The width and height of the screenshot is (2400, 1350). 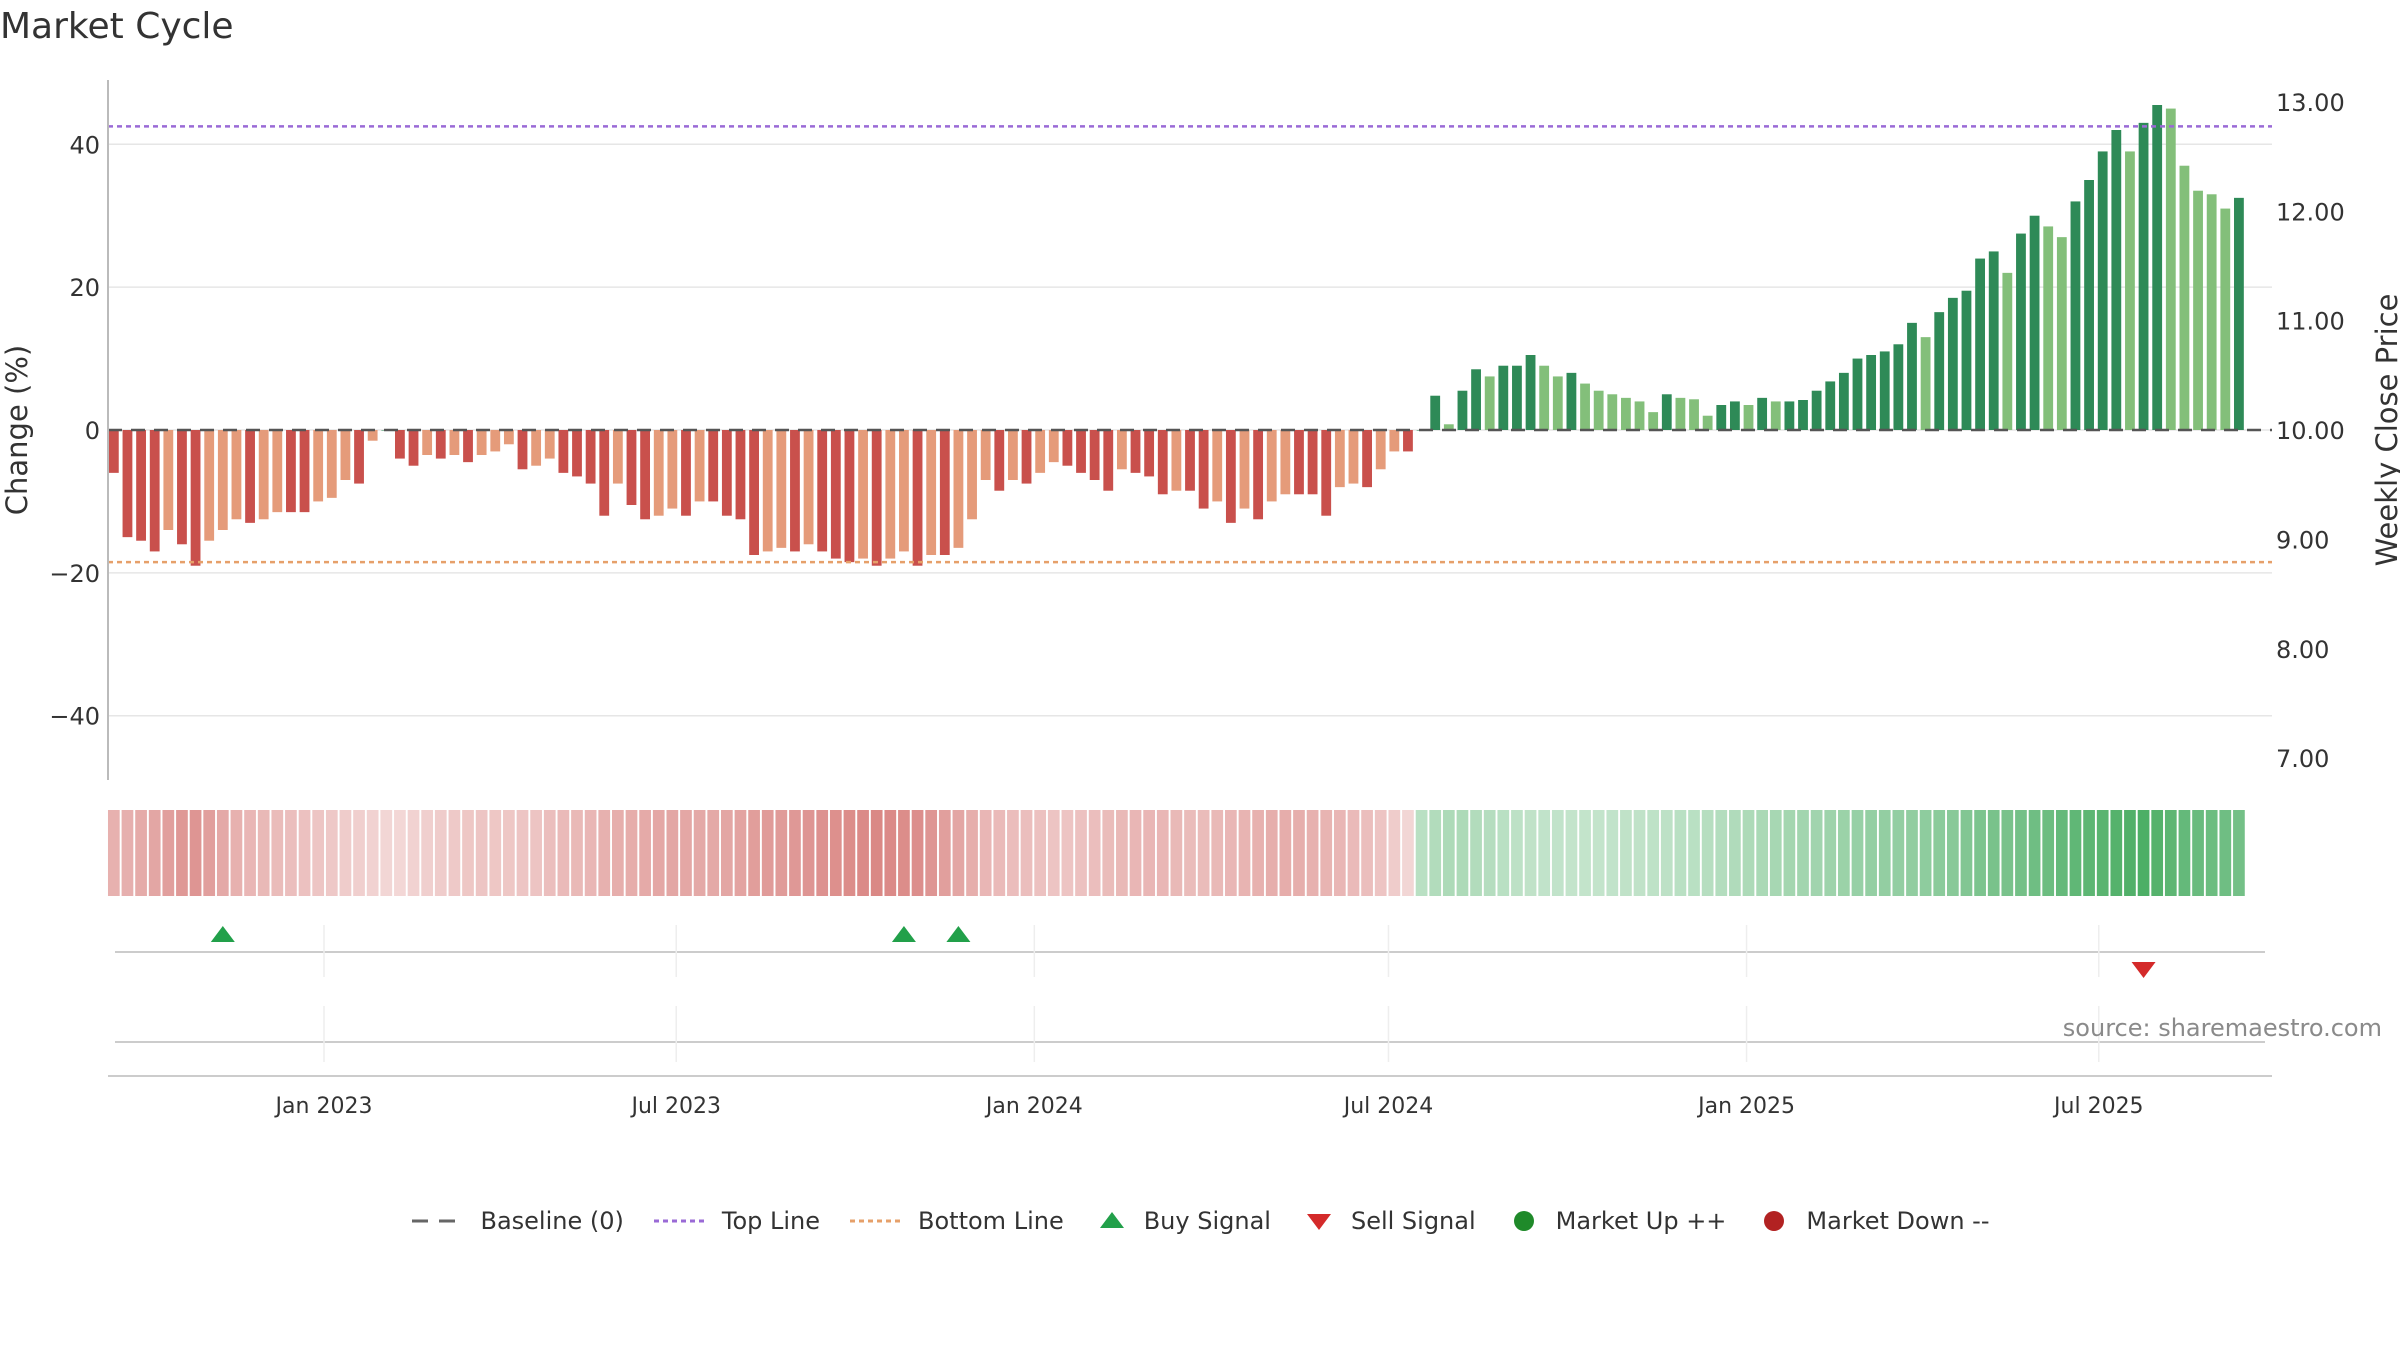 I want to click on source-note: source: sharemaestro.com, so click(x=2222, y=1028).